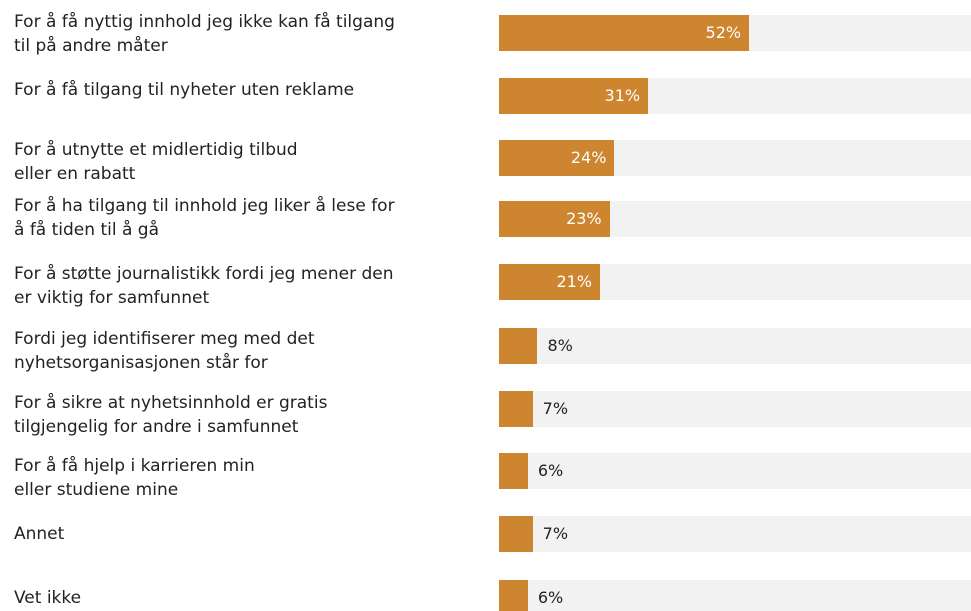 The image size is (971, 611). Describe the element at coordinates (48, 598) in the screenshot. I see `category-label: Vet ikke` at that location.